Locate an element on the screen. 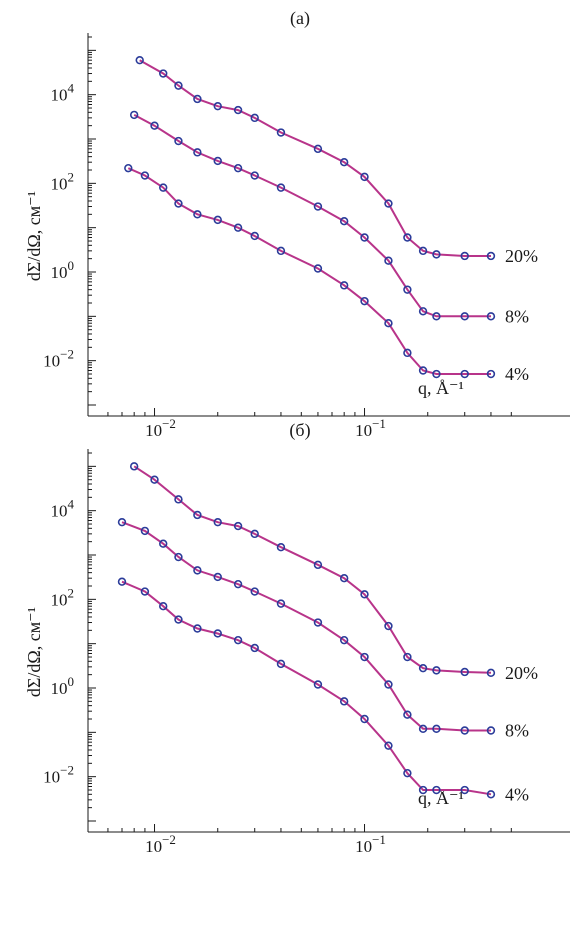 Image resolution: width=575 pixels, height=932 pixels. y-tick-label: 10⁰ is located at coordinates (63, 270).